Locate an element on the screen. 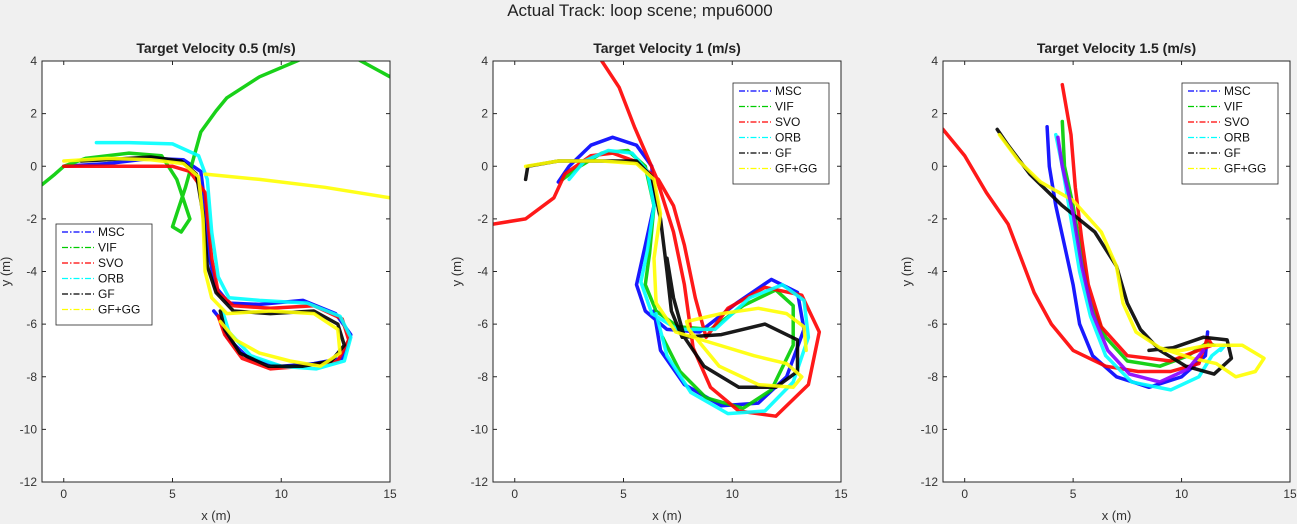 The image size is (1297, 524). series-group is located at coordinates (1104, 237).